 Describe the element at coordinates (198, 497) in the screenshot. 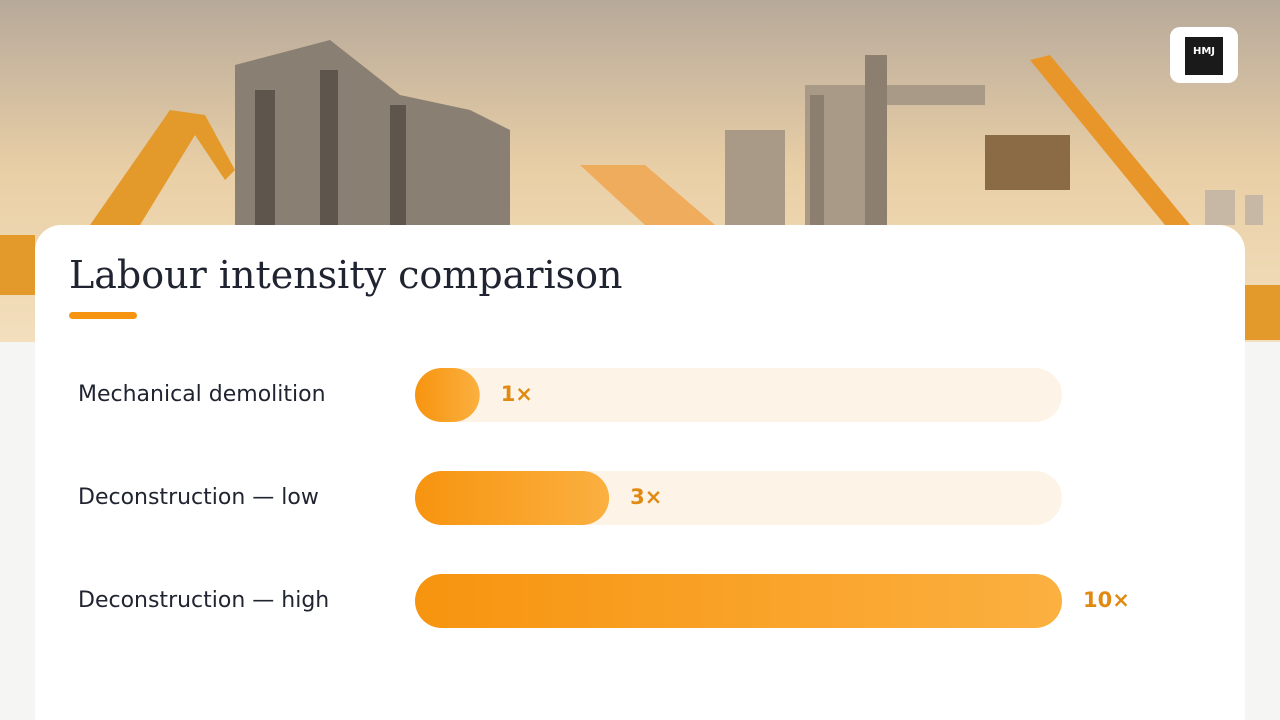

I see `category-label: Deconstruction — low` at that location.